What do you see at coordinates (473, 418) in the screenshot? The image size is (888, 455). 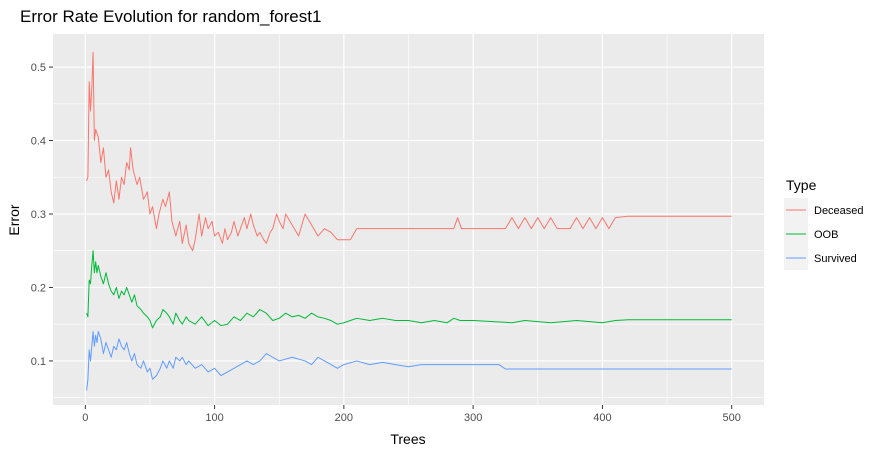 I see `x-tick-label: 300` at bounding box center [473, 418].